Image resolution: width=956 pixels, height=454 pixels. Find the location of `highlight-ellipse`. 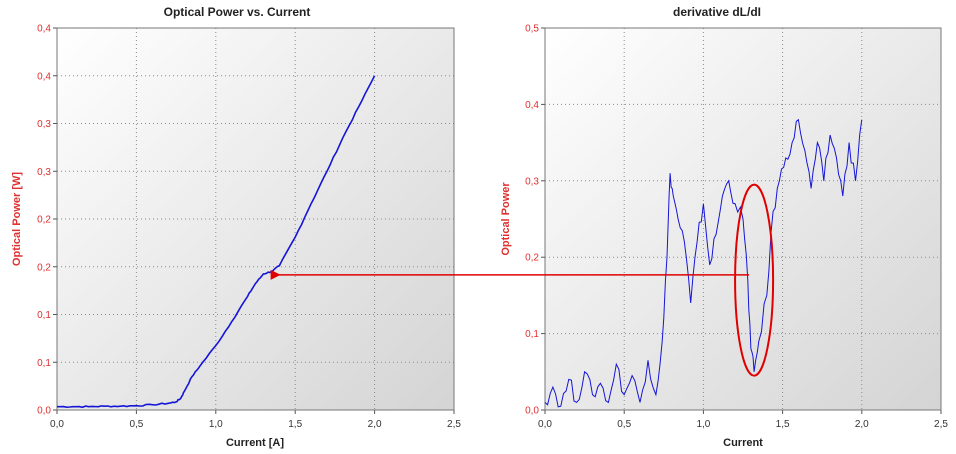

highlight-ellipse is located at coordinates (754, 280).